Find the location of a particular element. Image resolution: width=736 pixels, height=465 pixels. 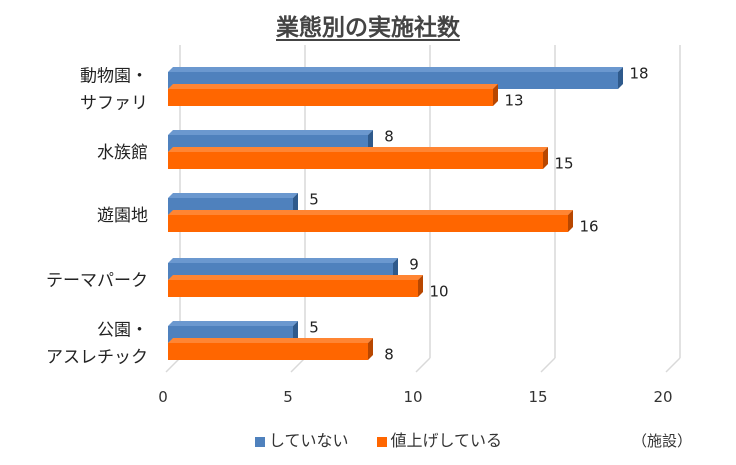

x-tick-label: 0 is located at coordinates (163, 397).